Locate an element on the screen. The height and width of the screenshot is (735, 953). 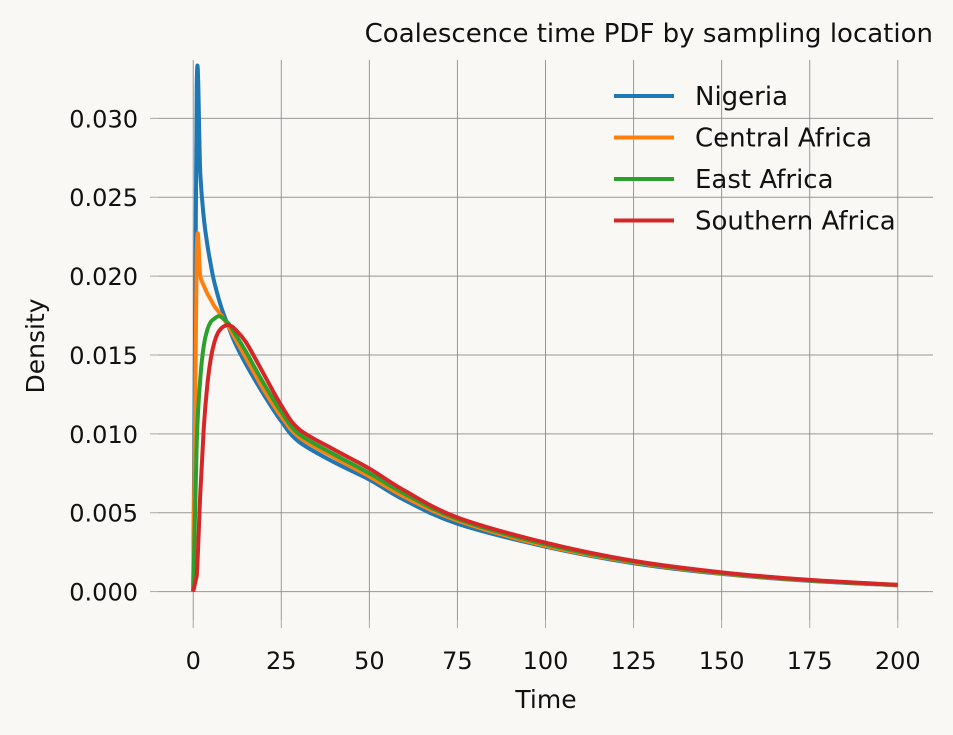
x-tick-label: 100 is located at coordinates (546, 661).